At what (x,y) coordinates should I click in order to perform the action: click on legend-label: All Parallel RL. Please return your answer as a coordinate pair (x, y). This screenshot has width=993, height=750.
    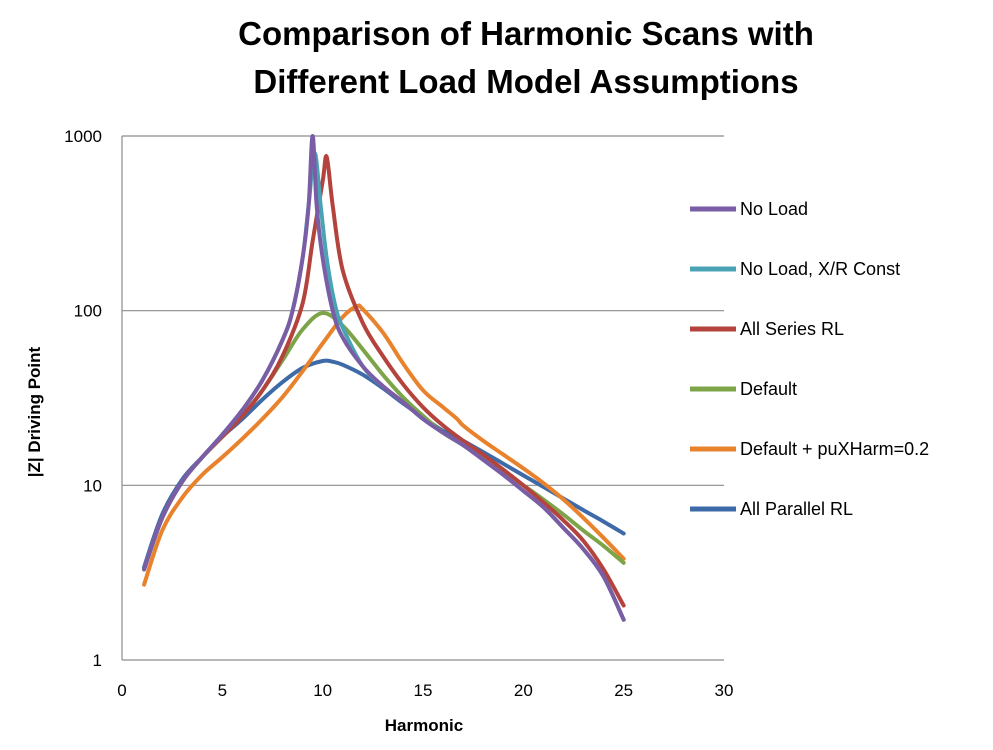
    Looking at the image, I should click on (796, 509).